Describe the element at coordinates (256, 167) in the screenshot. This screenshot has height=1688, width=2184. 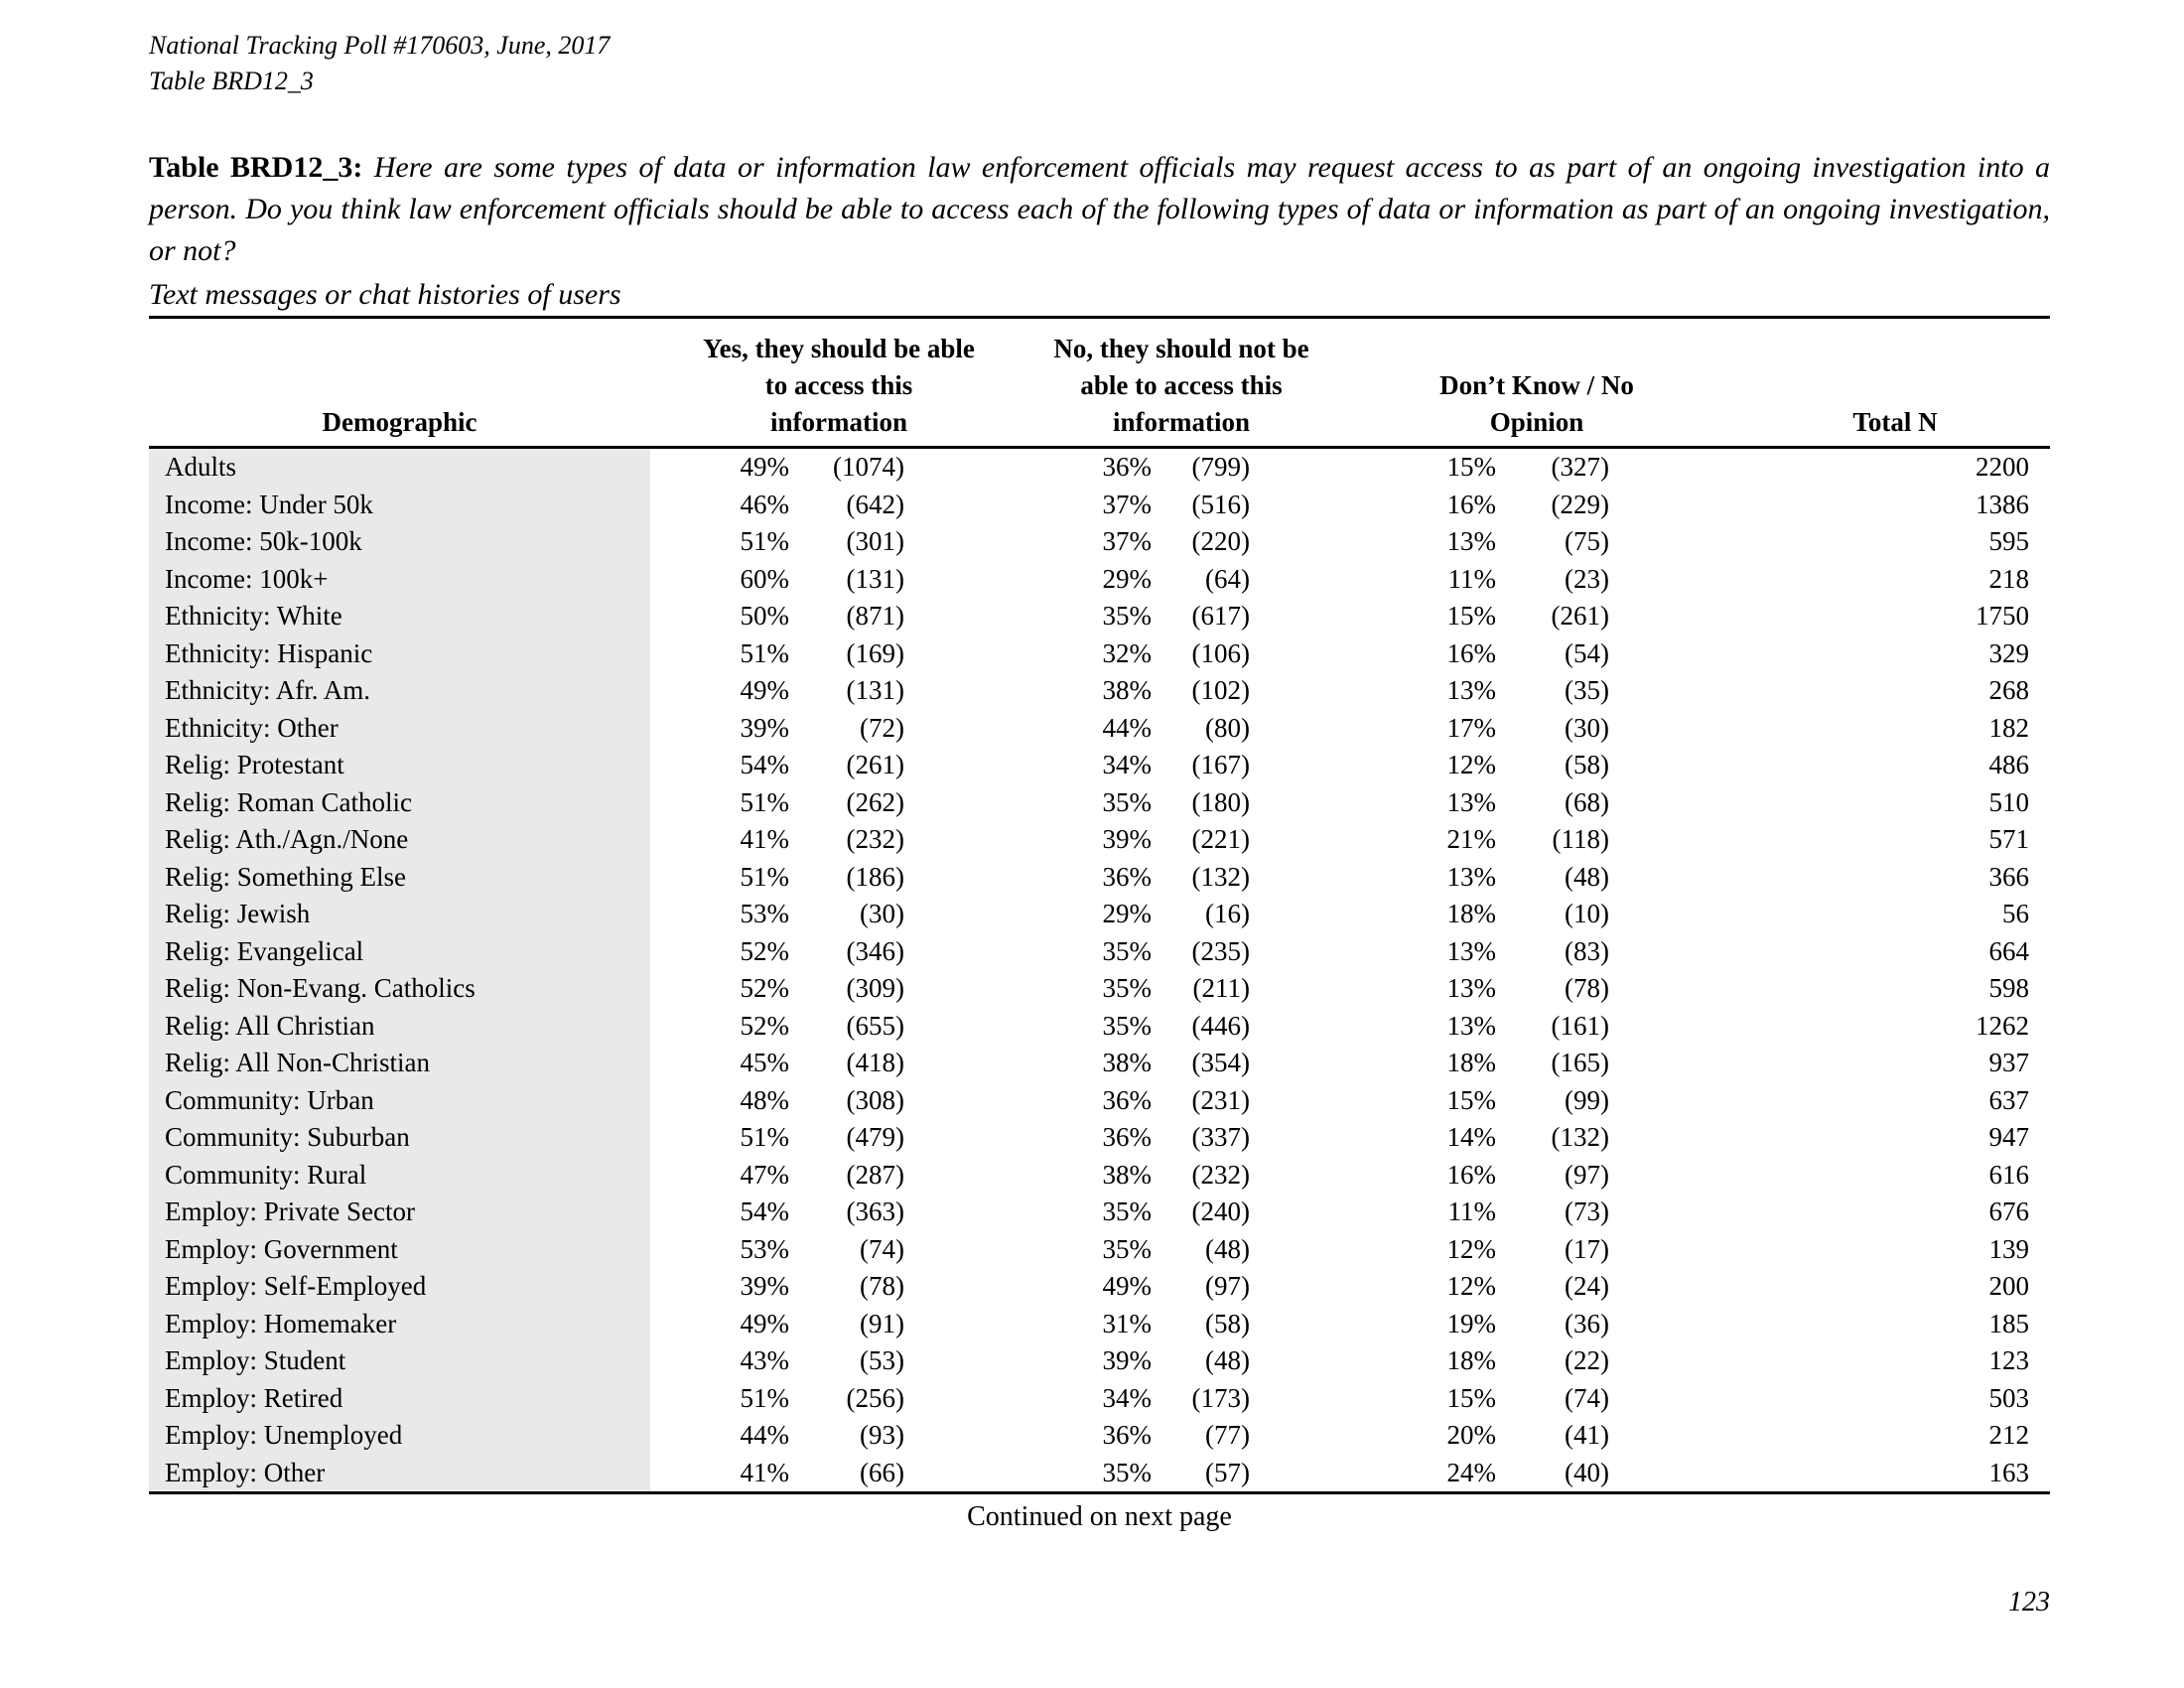
I see `caption-label: Table BRD12_3:` at that location.